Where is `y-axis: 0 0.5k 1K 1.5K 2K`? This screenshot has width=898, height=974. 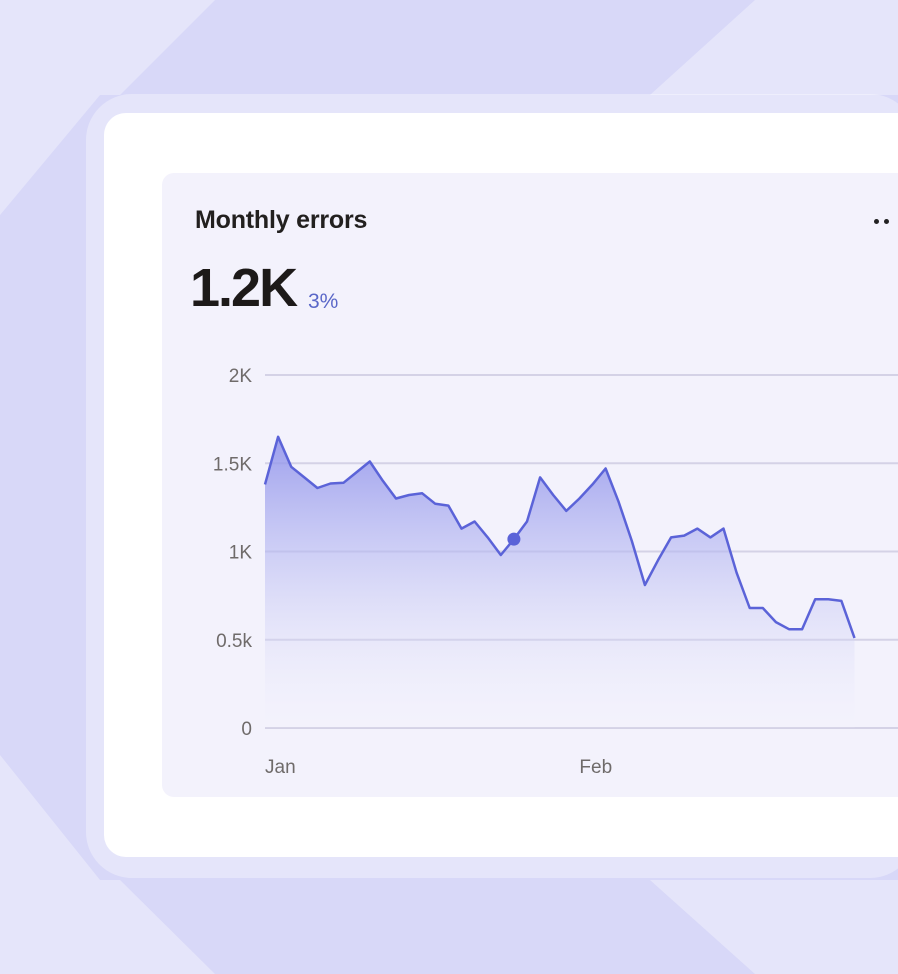 y-axis: 0 0.5k 1K 1.5K 2K is located at coordinates (233, 553).